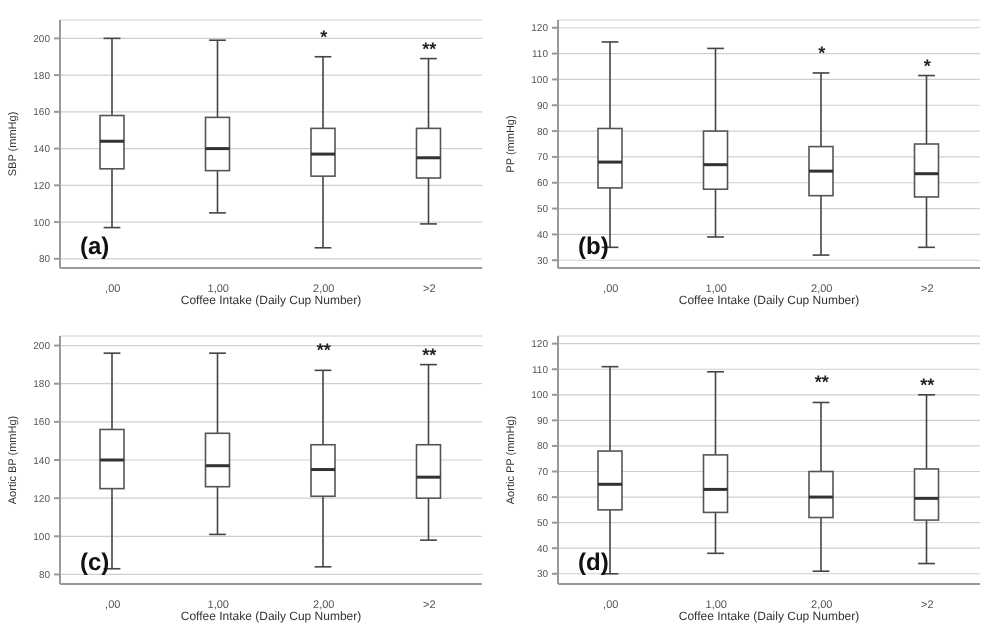  What do you see at coordinates (95, 562) in the screenshot?
I see `annotation: (c)` at bounding box center [95, 562].